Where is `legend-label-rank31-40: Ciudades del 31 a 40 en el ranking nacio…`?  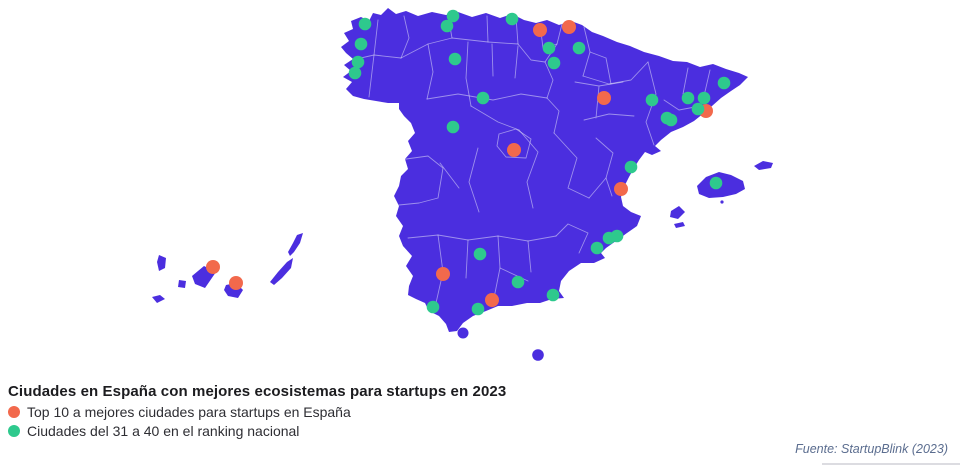 legend-label-rank31-40: Ciudades del 31 a 40 en el ranking nacio… is located at coordinates (163, 431).